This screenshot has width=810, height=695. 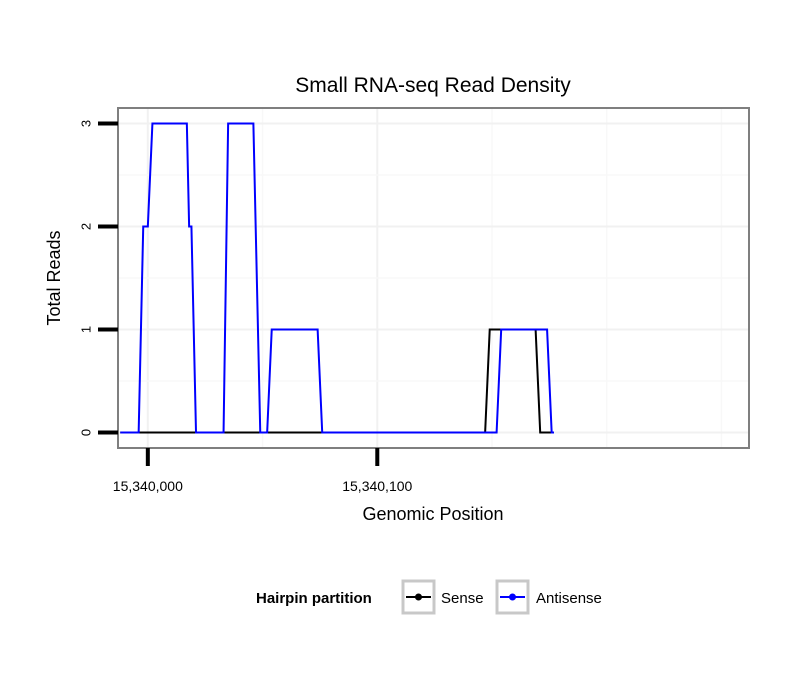 I want to click on y-axis-label: Total Reads, so click(x=54, y=277).